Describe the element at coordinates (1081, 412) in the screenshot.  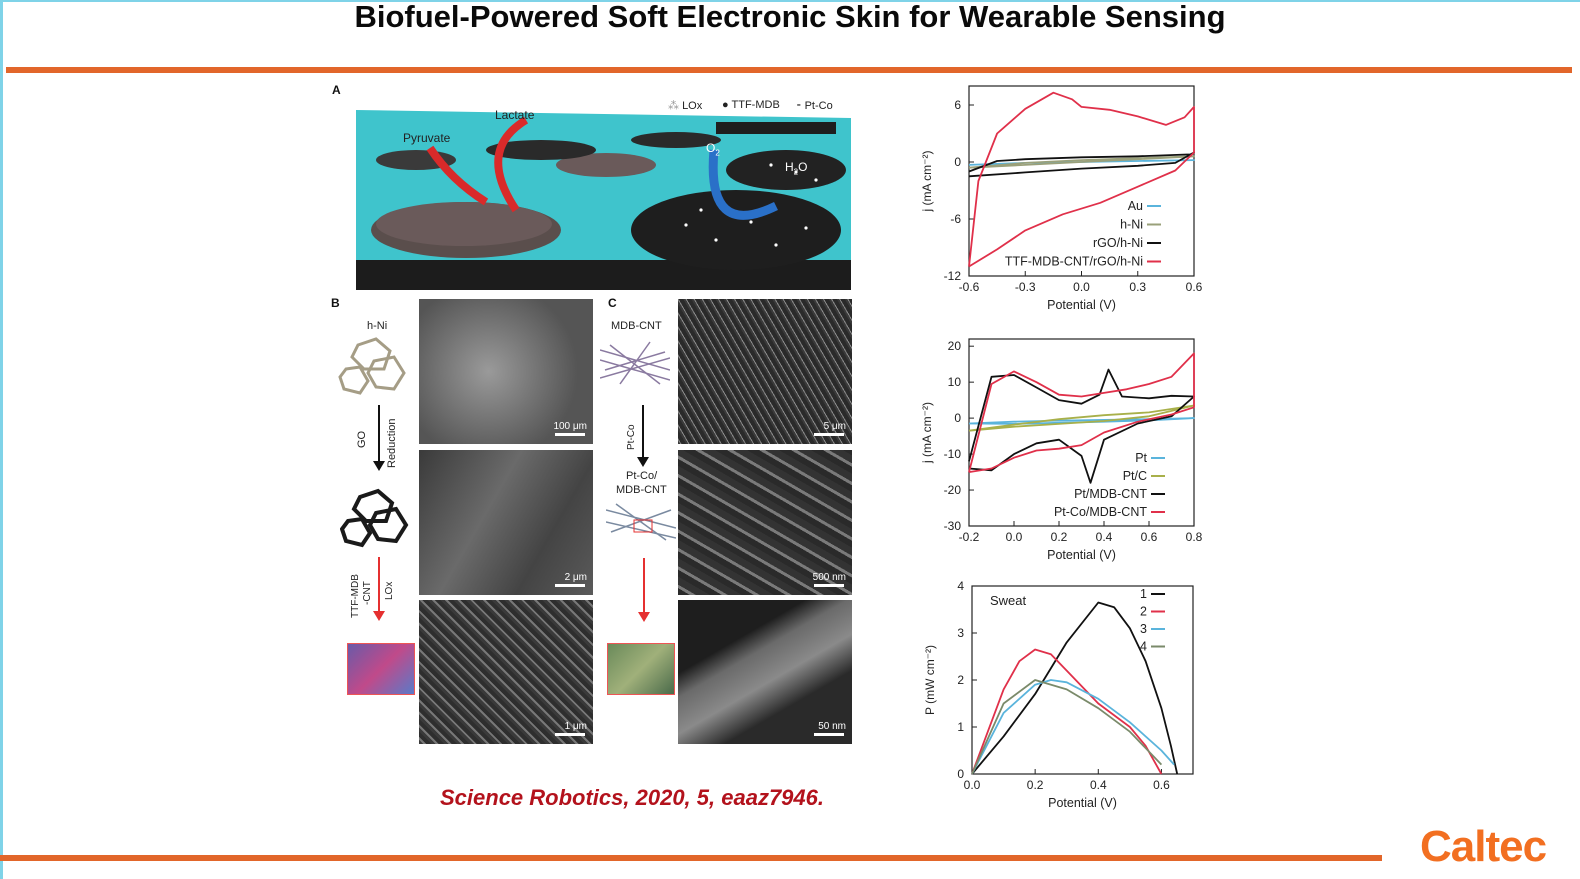
I see `series-line-pt-co-mdb-cnt` at that location.